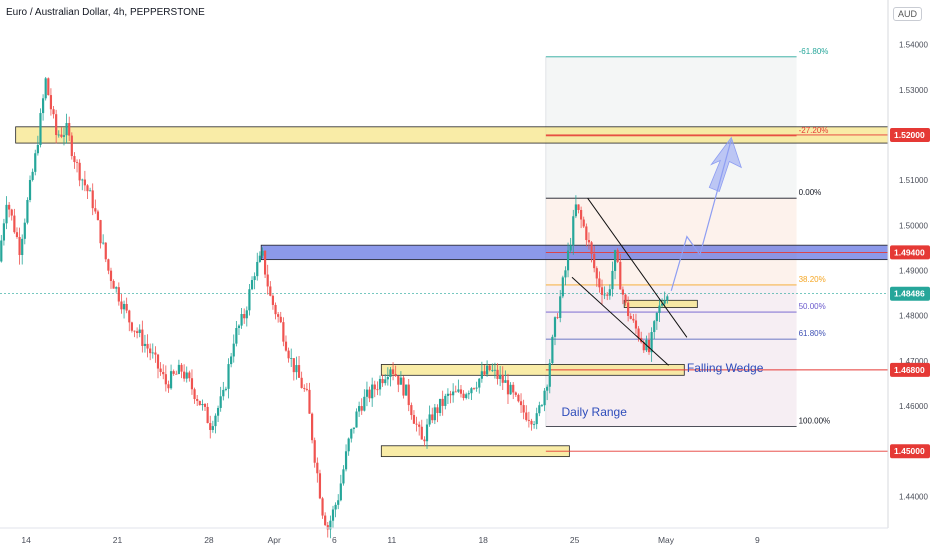  Describe the element at coordinates (757, 540) in the screenshot. I see `time-tick-label: 9` at that location.